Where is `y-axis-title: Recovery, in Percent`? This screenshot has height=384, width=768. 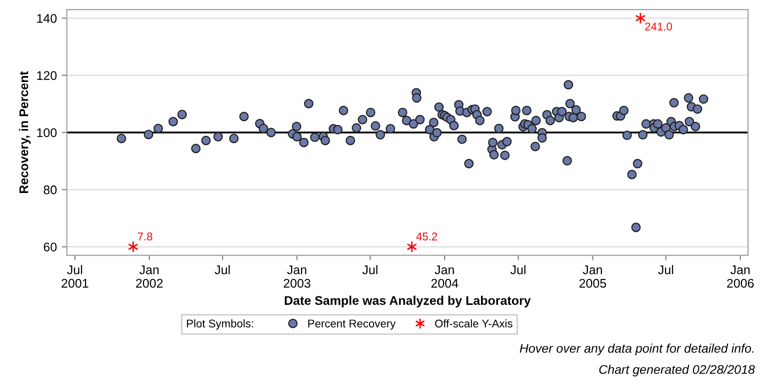 y-axis-title: Recovery, in Percent is located at coordinates (25, 132).